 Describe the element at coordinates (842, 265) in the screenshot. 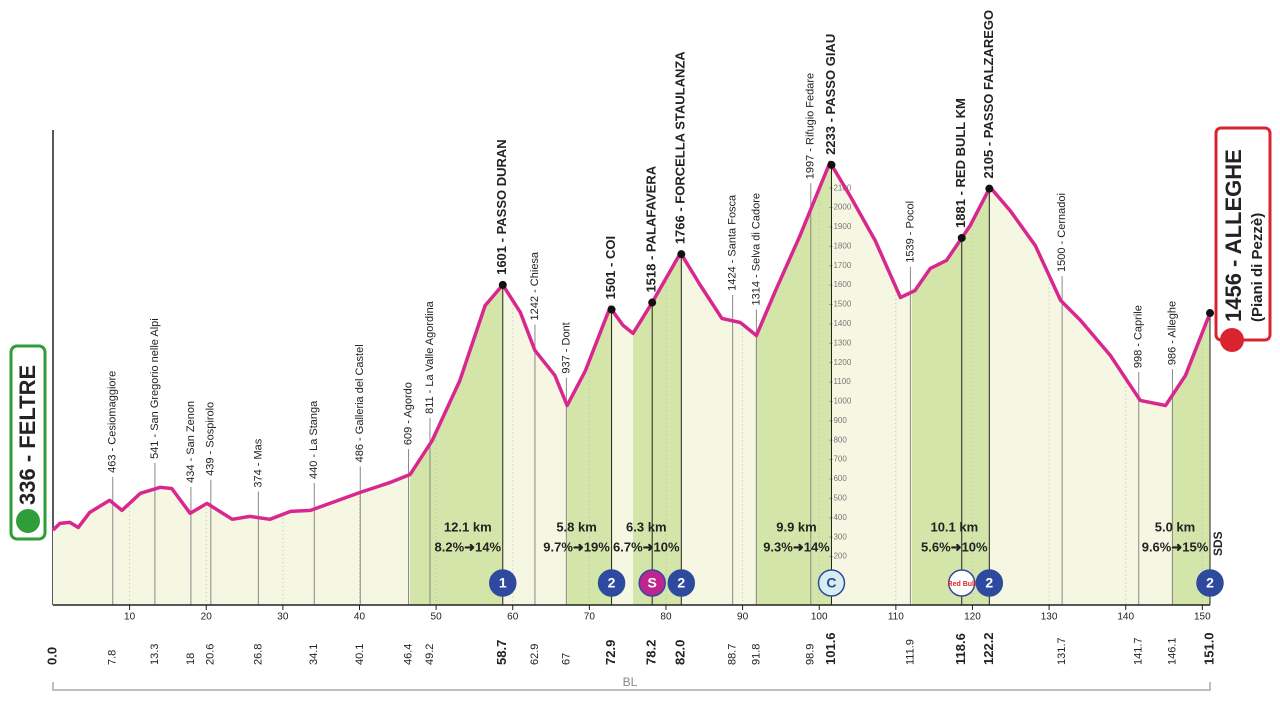

I see `y-tick-label: 1700` at that location.